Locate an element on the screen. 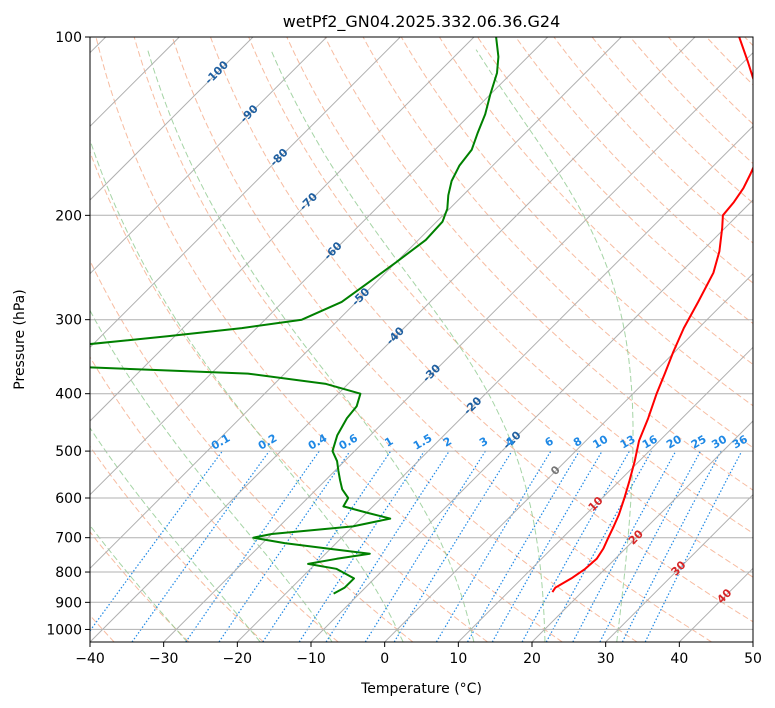  chart-title: wetPf2_GN04.2025.332.06.36.G24 is located at coordinates (422, 22).